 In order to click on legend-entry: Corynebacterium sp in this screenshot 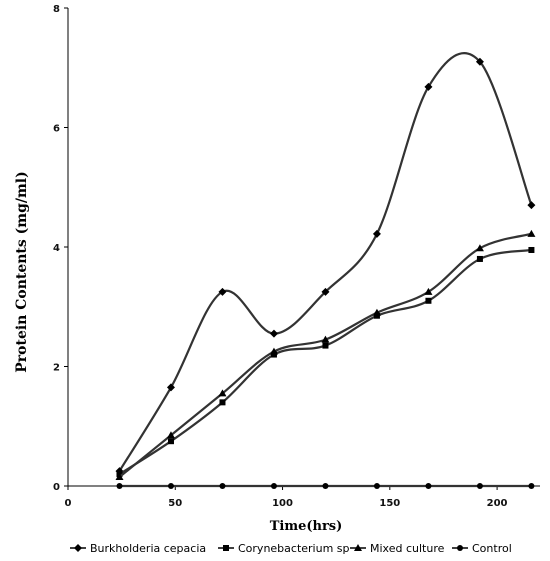, I will do `click(284, 548)`.